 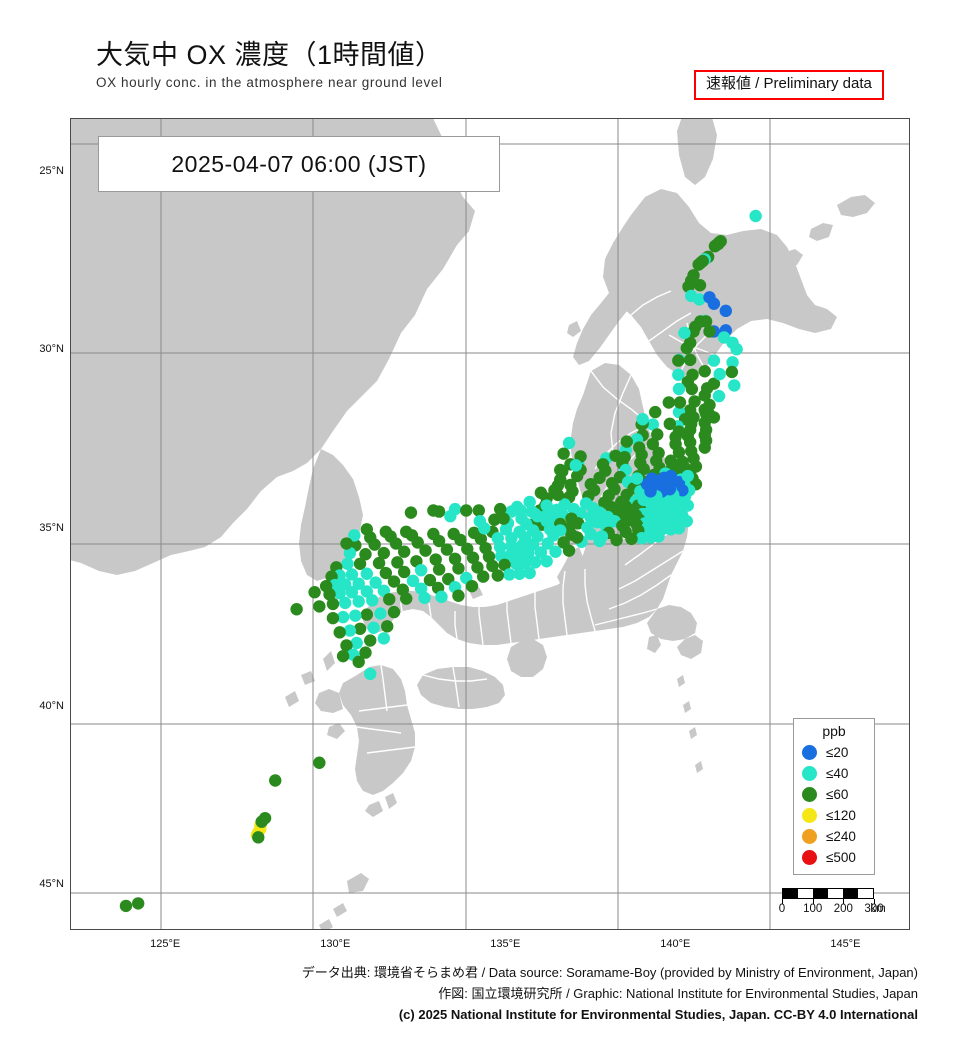 What do you see at coordinates (834, 836) in the screenshot?
I see `legend-row: ≤240` at bounding box center [834, 836].